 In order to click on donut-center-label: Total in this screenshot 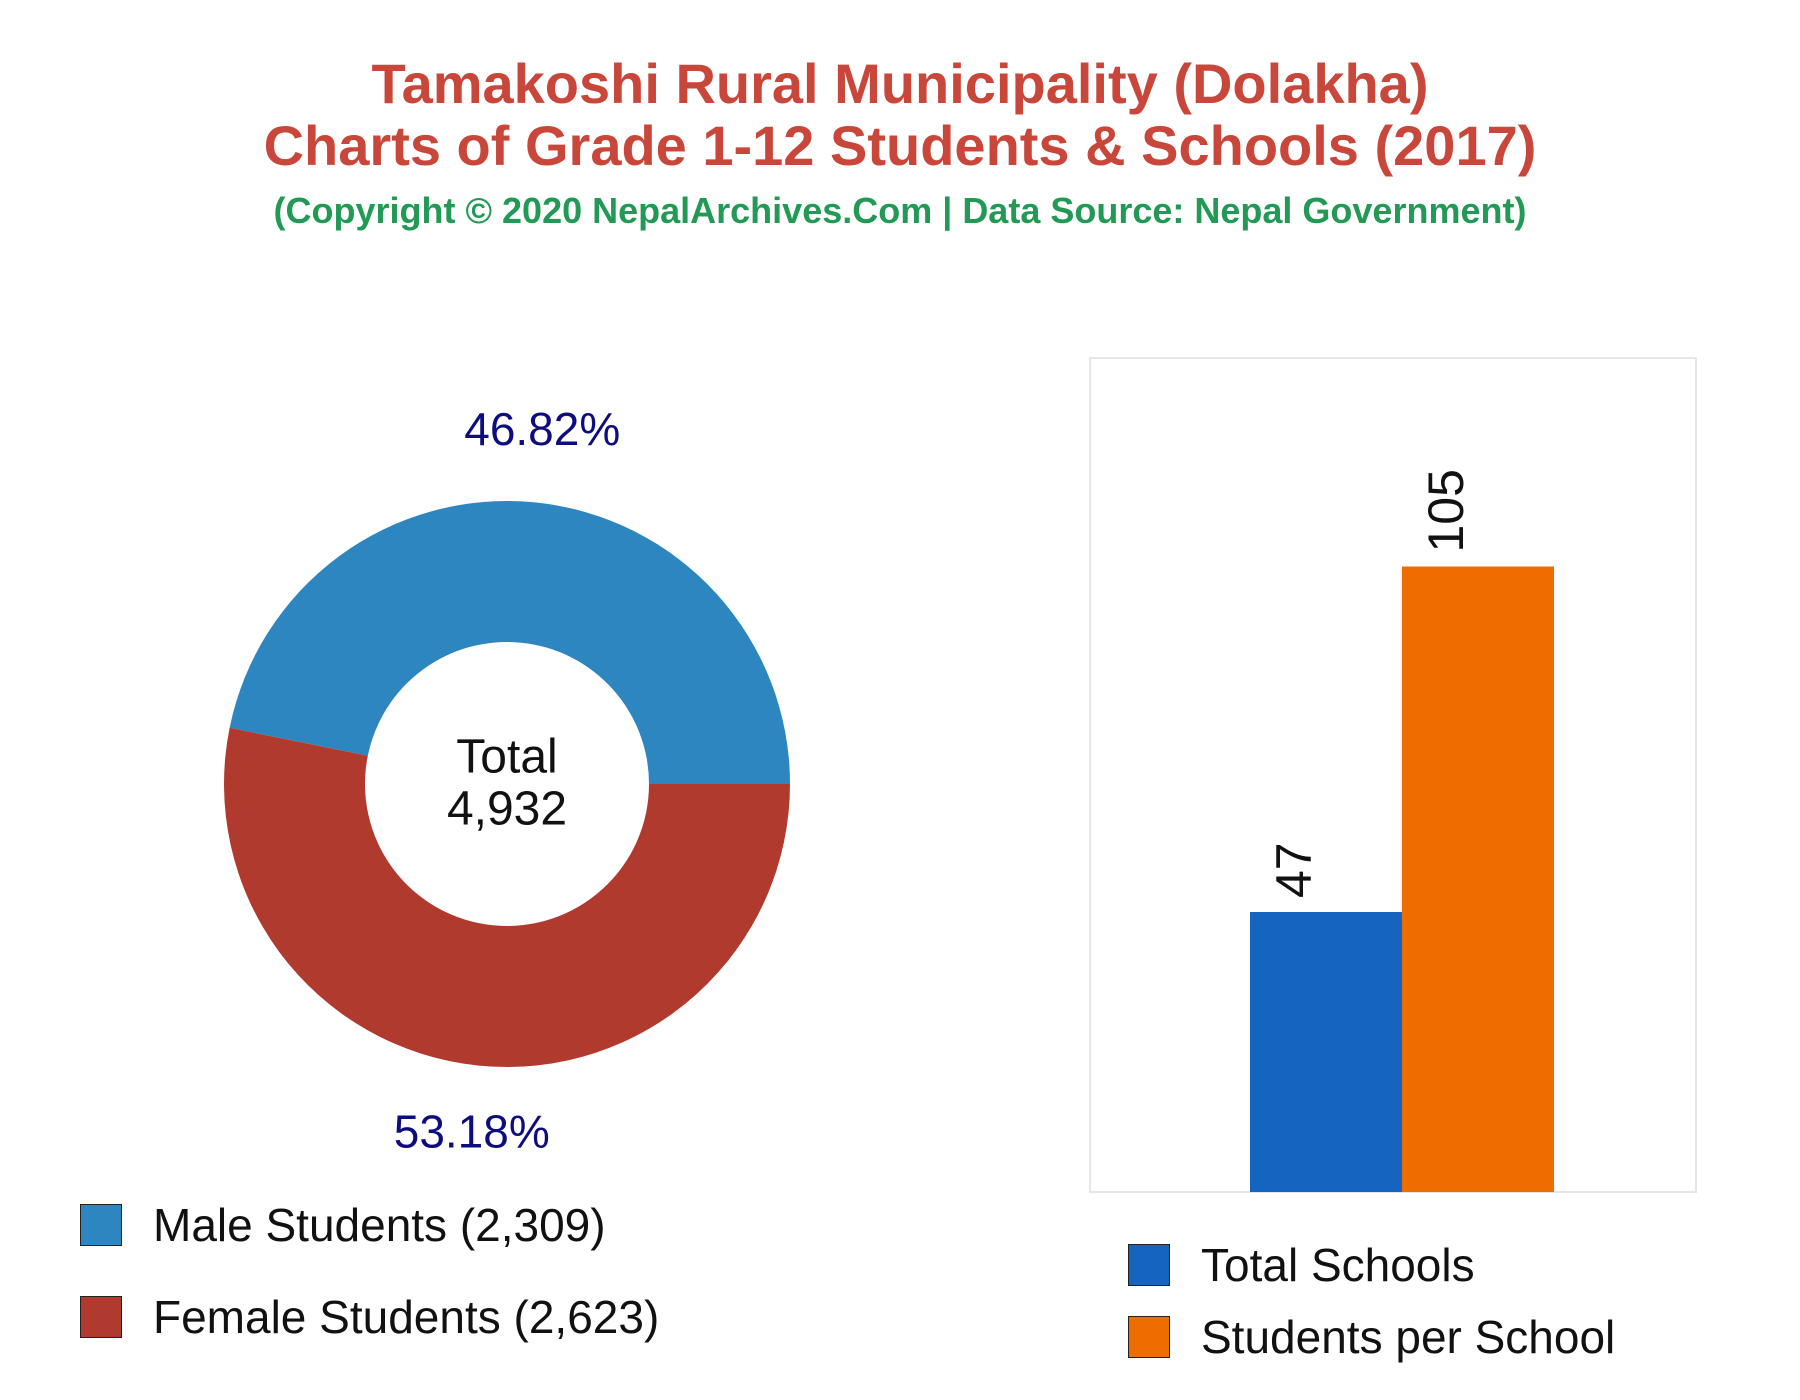, I will do `click(506, 757)`.